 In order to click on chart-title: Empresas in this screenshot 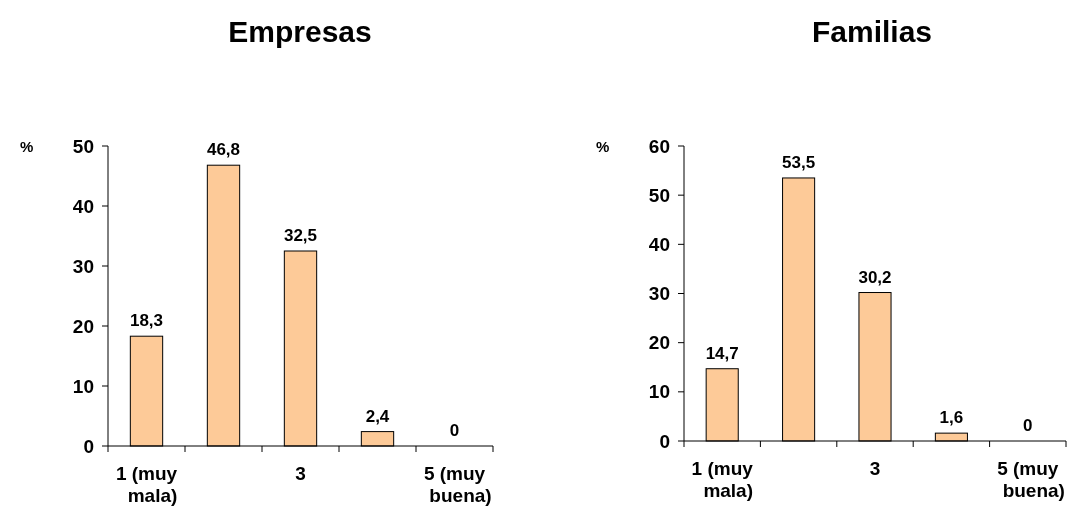, I will do `click(300, 31)`.